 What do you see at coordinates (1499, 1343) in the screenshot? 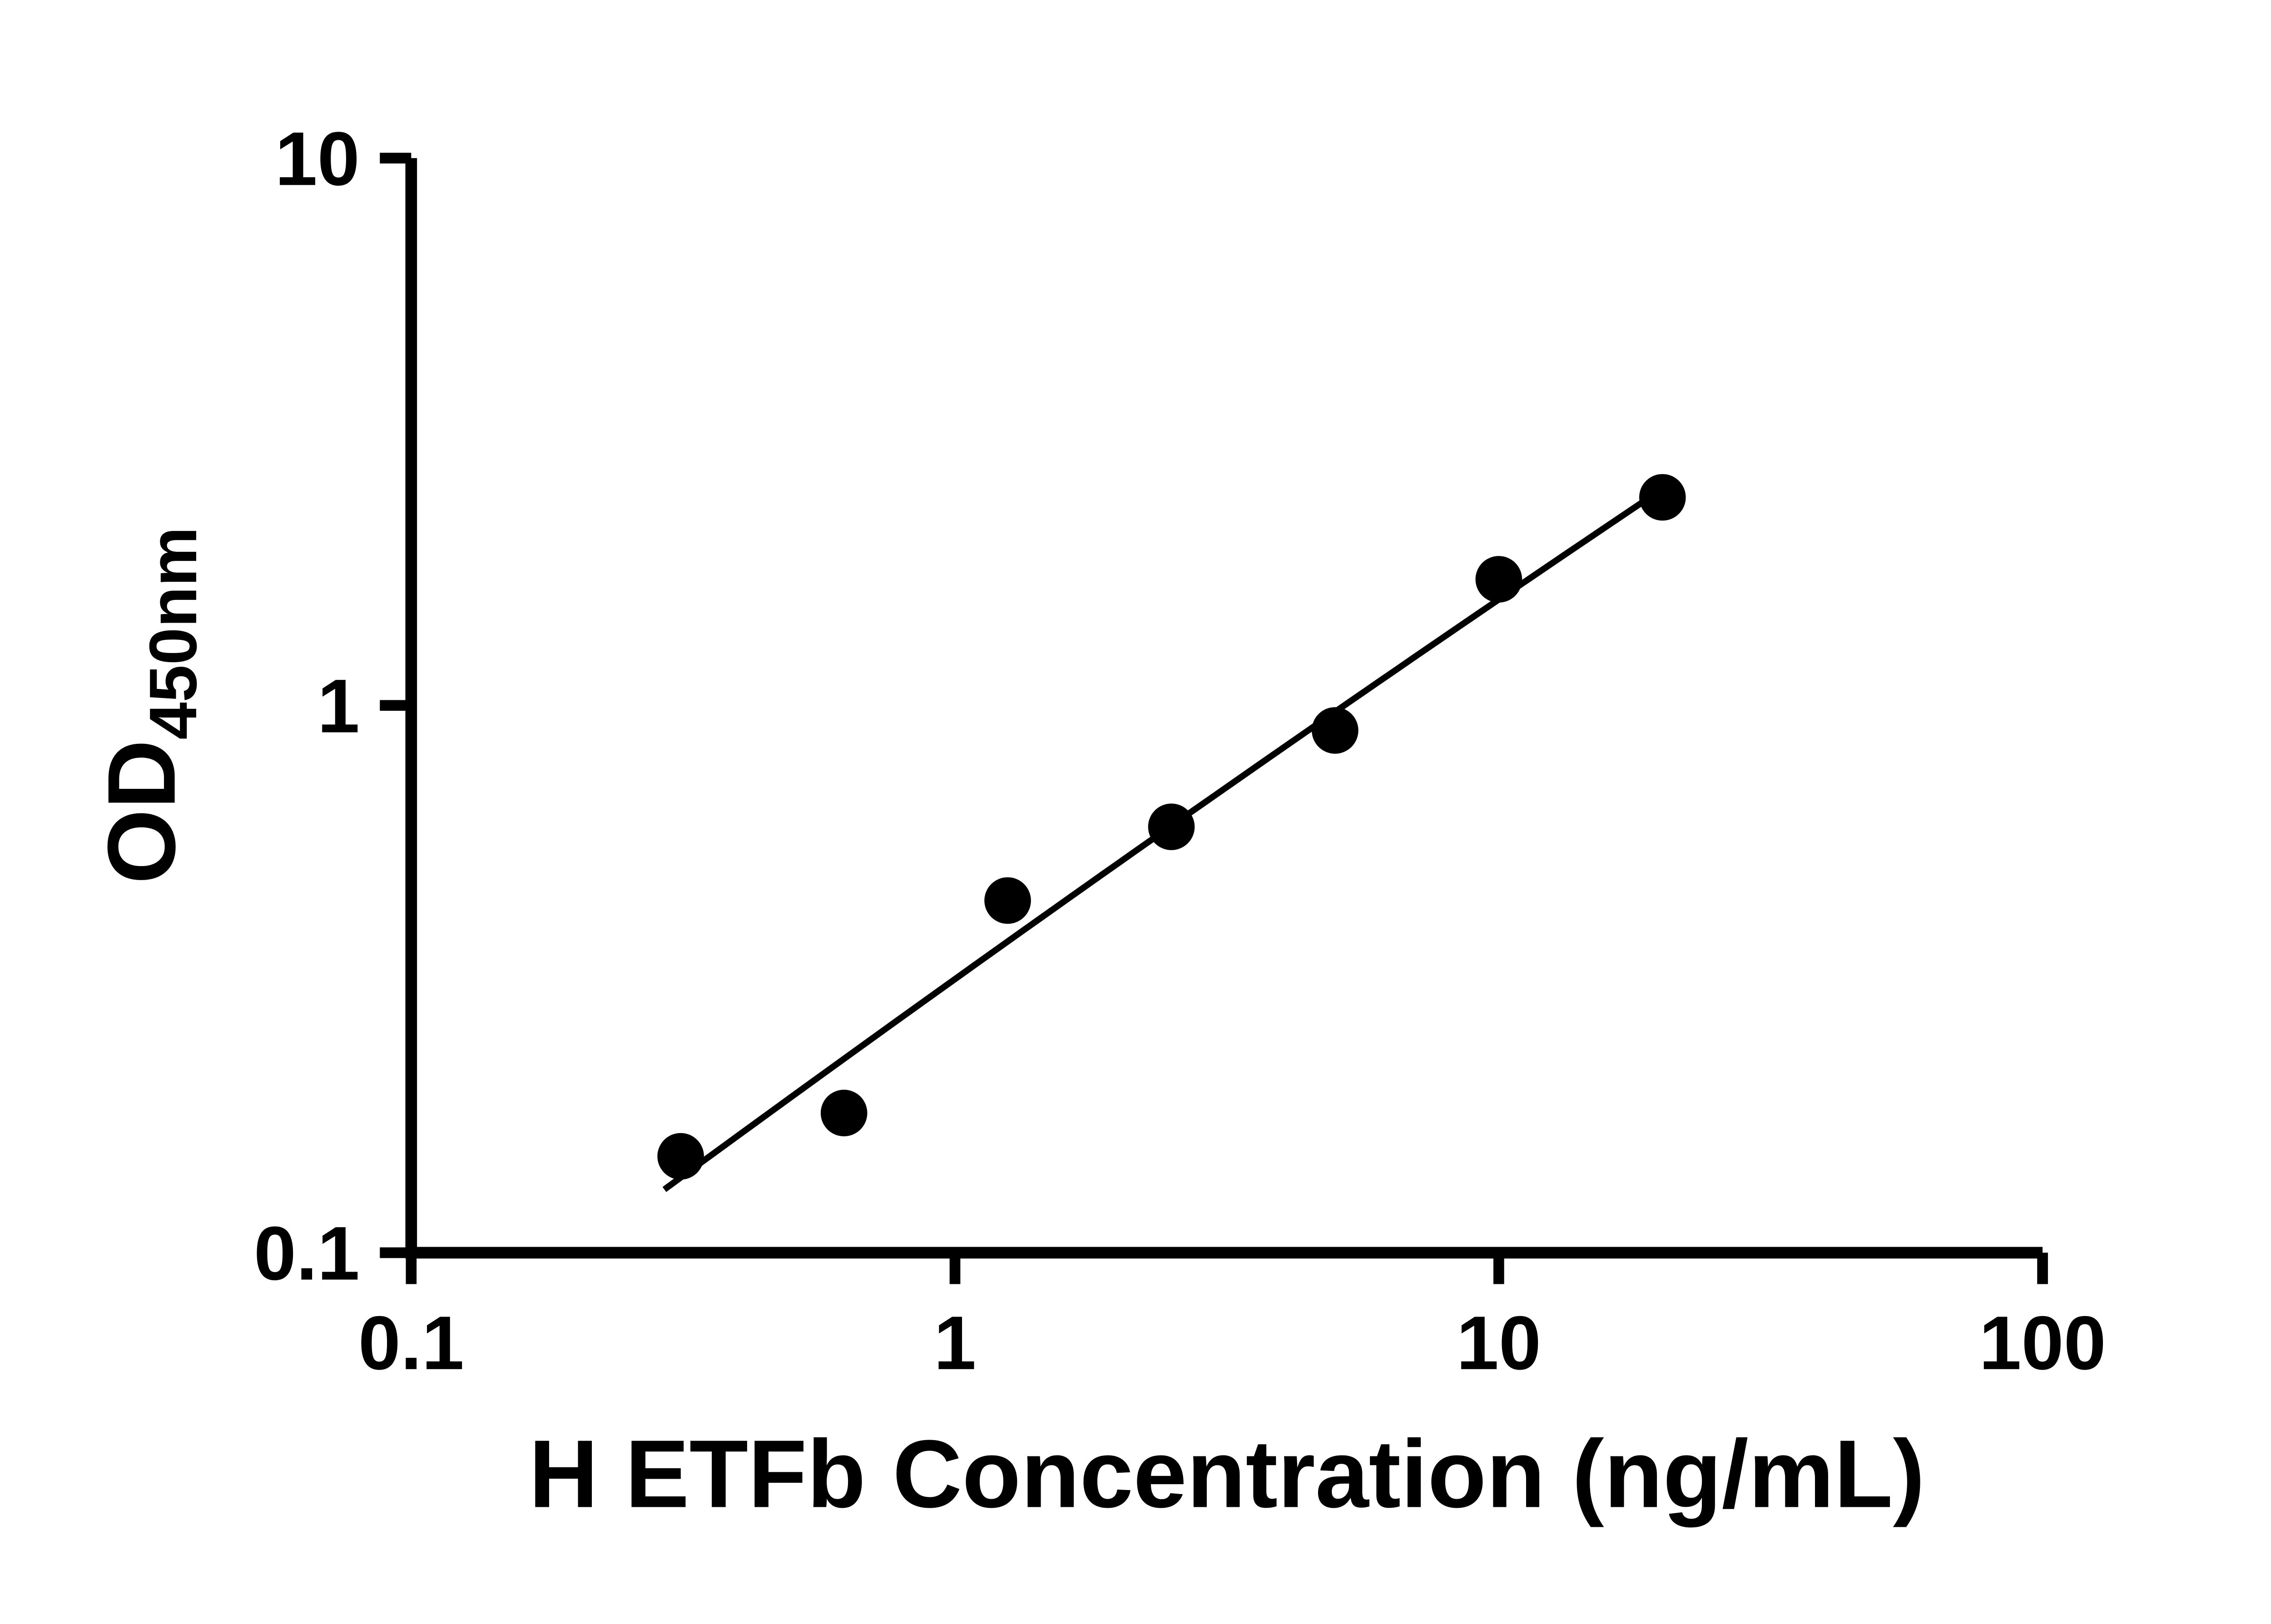
I see `x-axis-tick-label: 10` at bounding box center [1499, 1343].